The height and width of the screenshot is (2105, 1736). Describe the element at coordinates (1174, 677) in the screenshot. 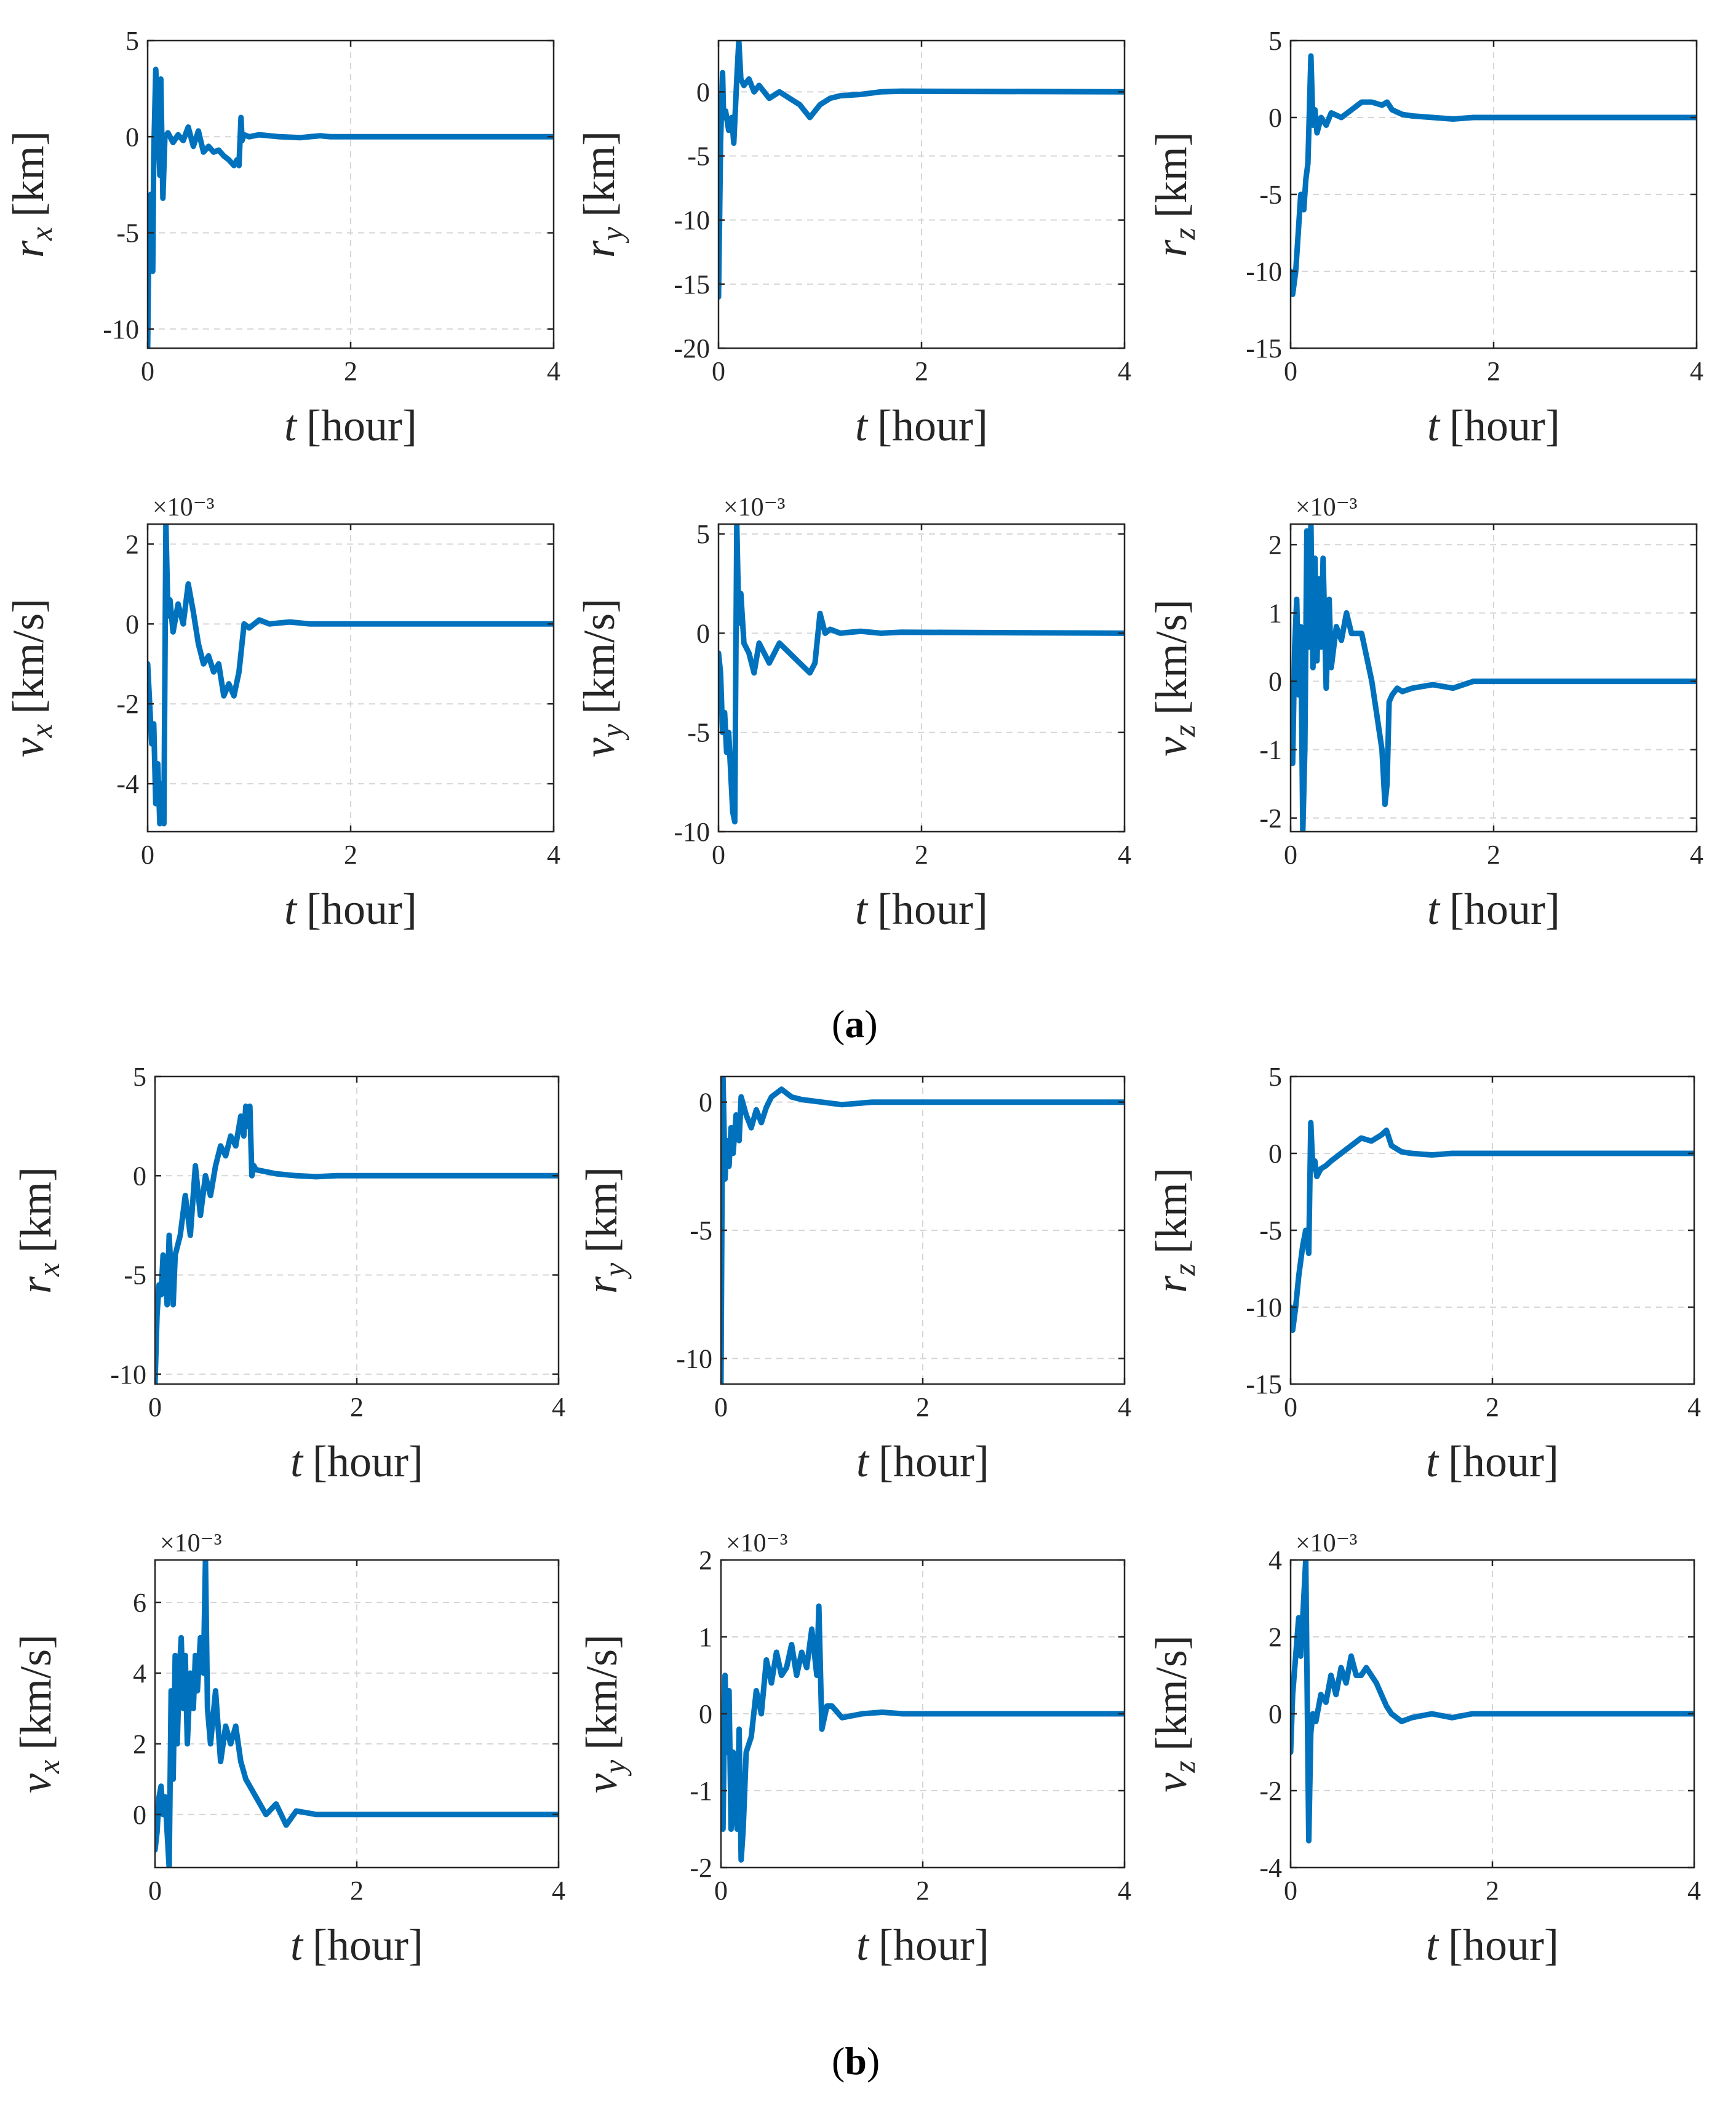

I see `y-axis-label: vz [km/s]` at that location.